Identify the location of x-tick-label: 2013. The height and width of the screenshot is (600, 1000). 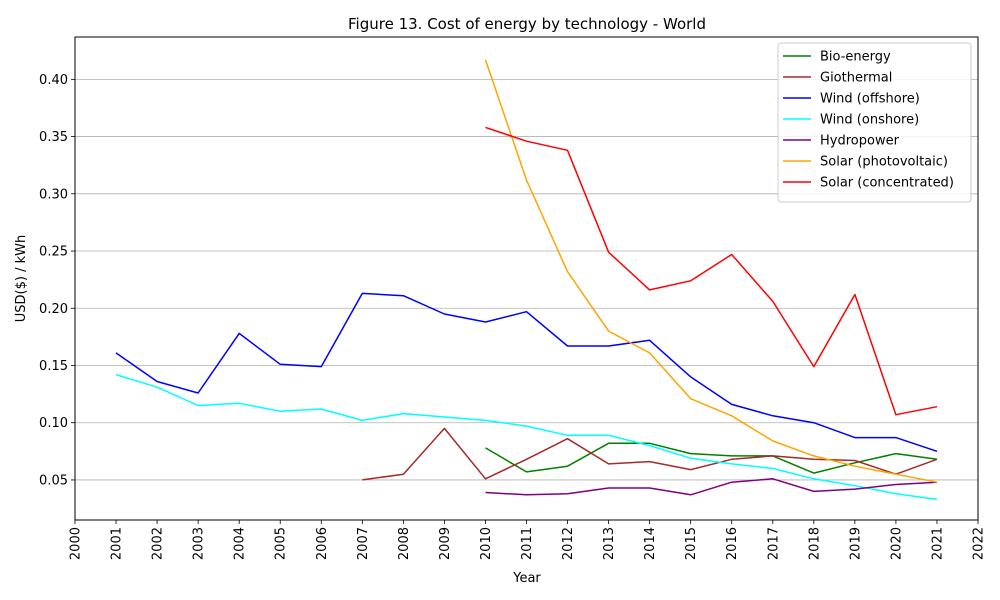
(609, 543).